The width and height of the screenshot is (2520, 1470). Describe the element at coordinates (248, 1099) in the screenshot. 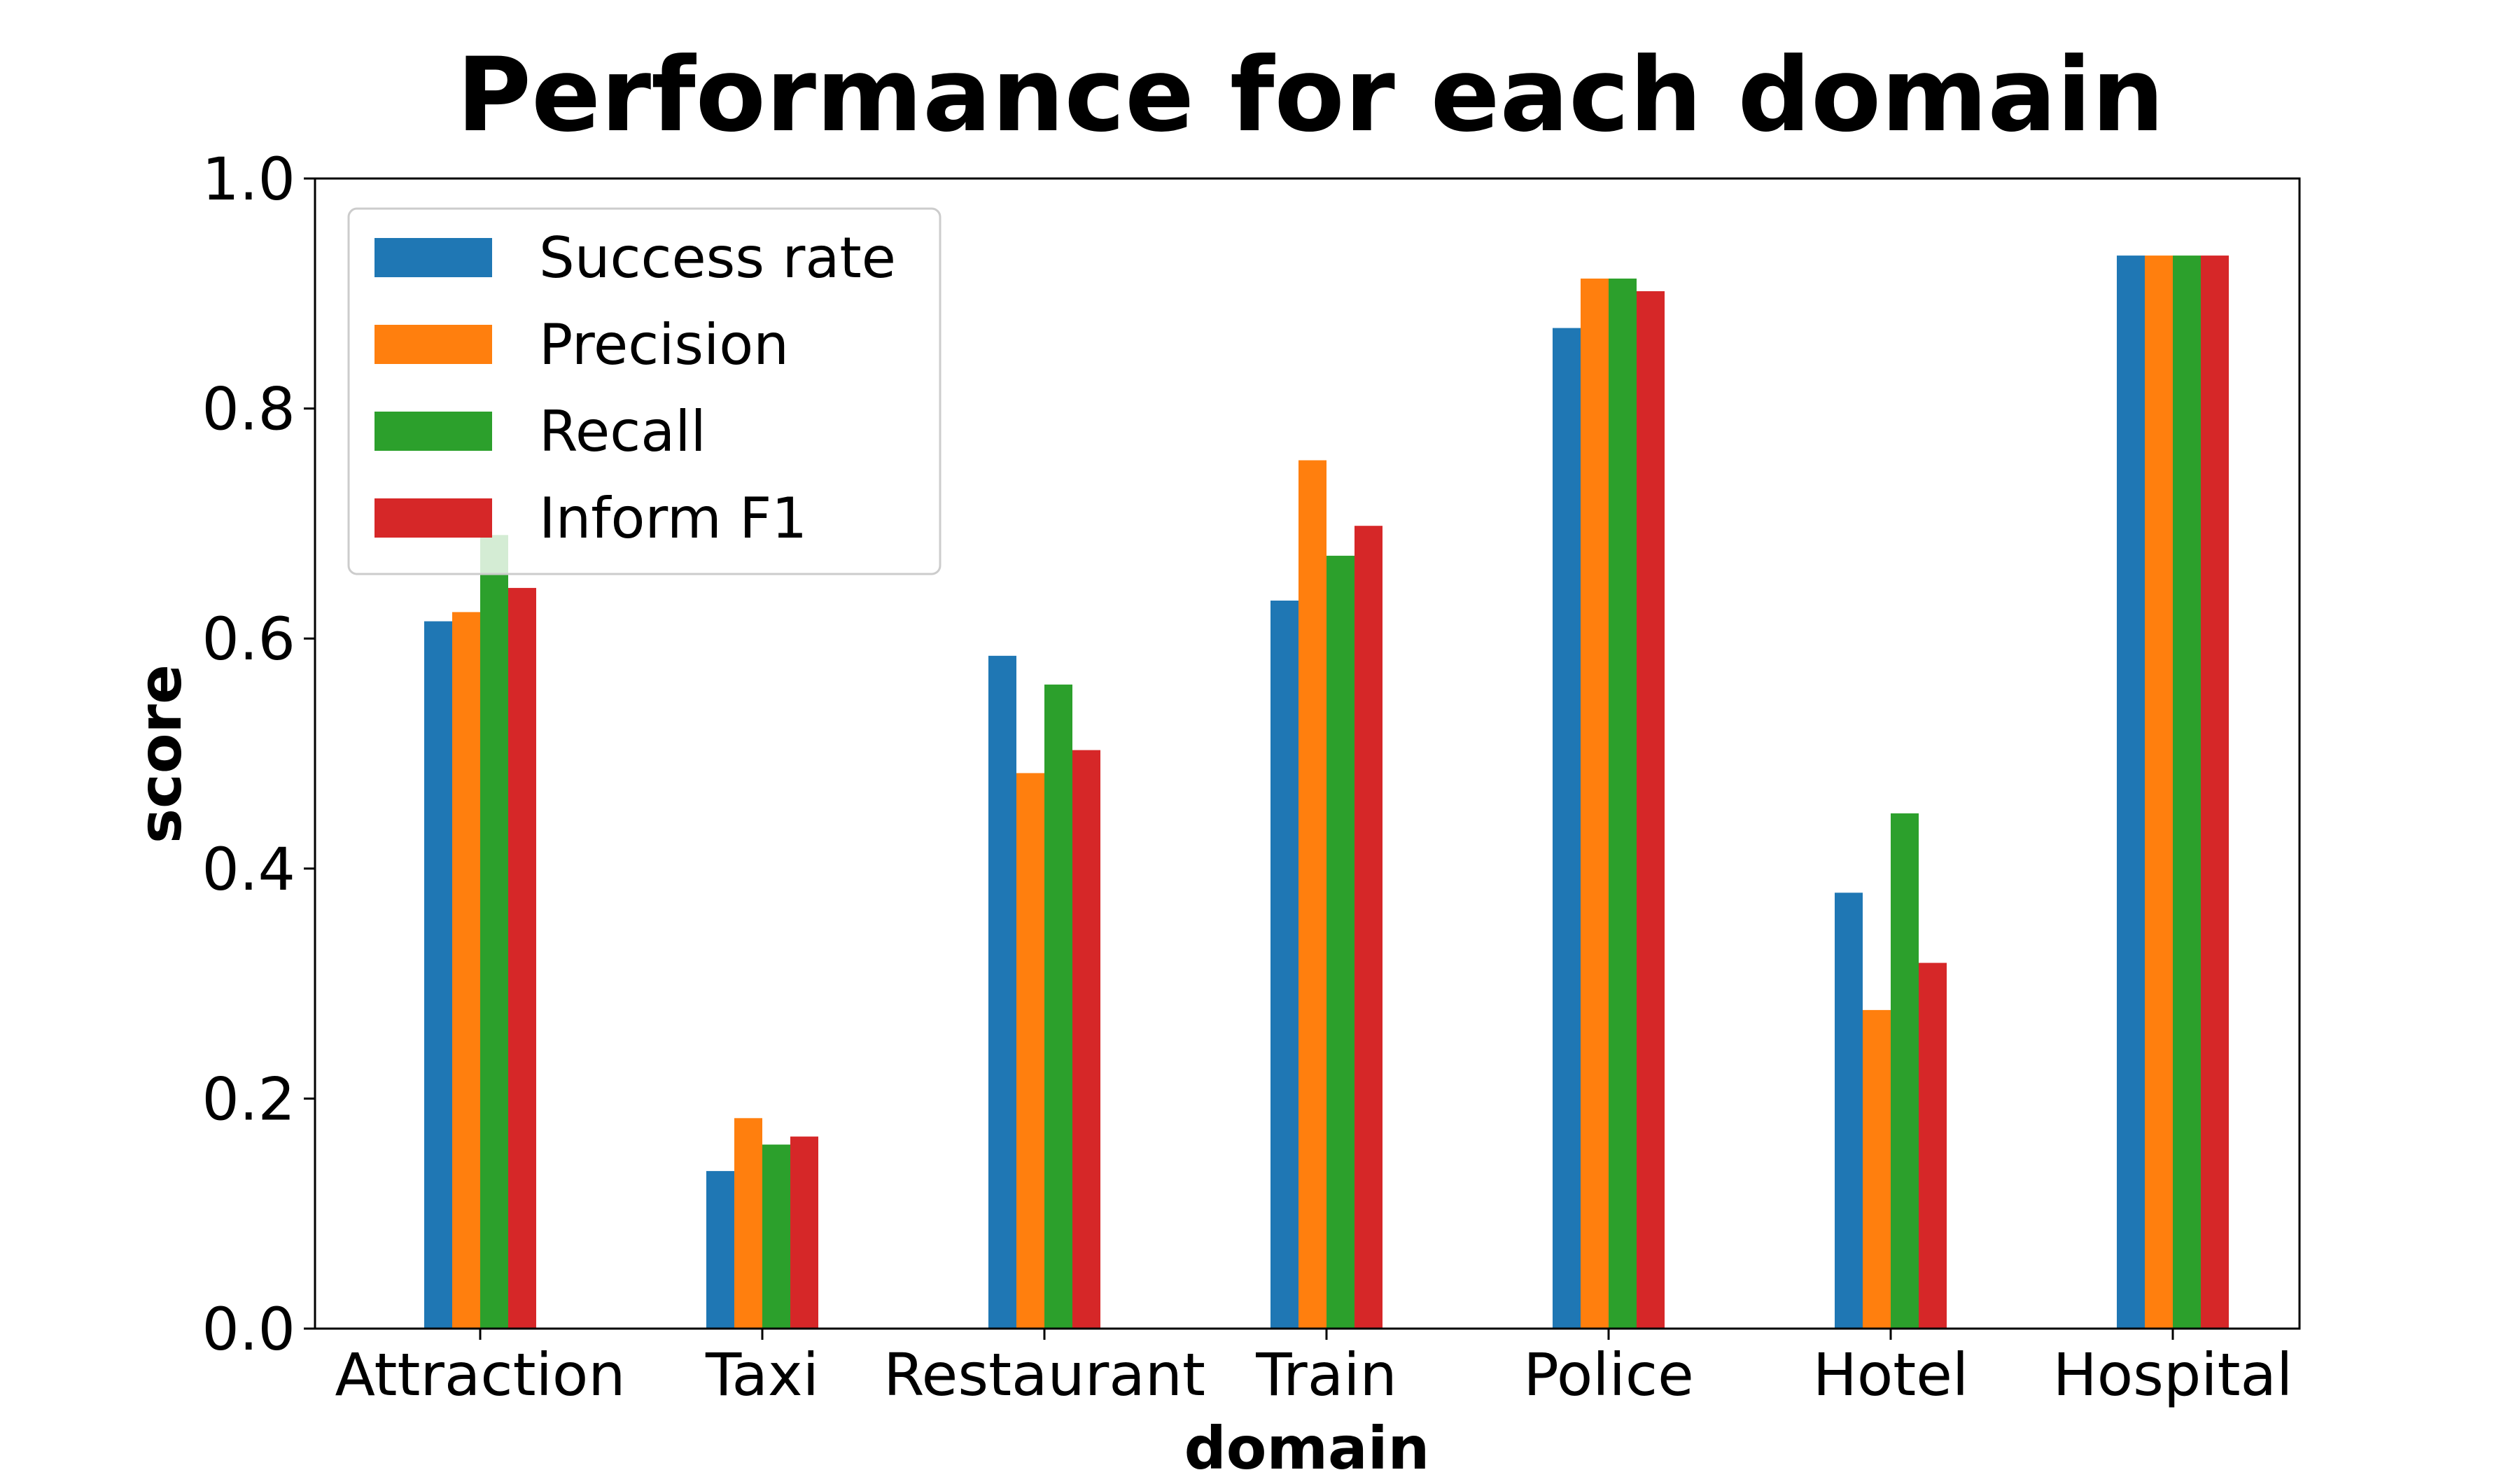

I see `y-tick-label: 0.2` at that location.